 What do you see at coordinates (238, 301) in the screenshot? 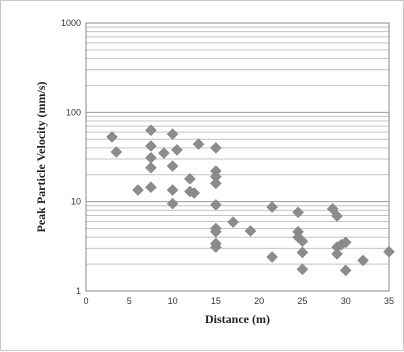
I see `x-axis-ticks: 0 5 10 15 20 25 30 35` at bounding box center [238, 301].